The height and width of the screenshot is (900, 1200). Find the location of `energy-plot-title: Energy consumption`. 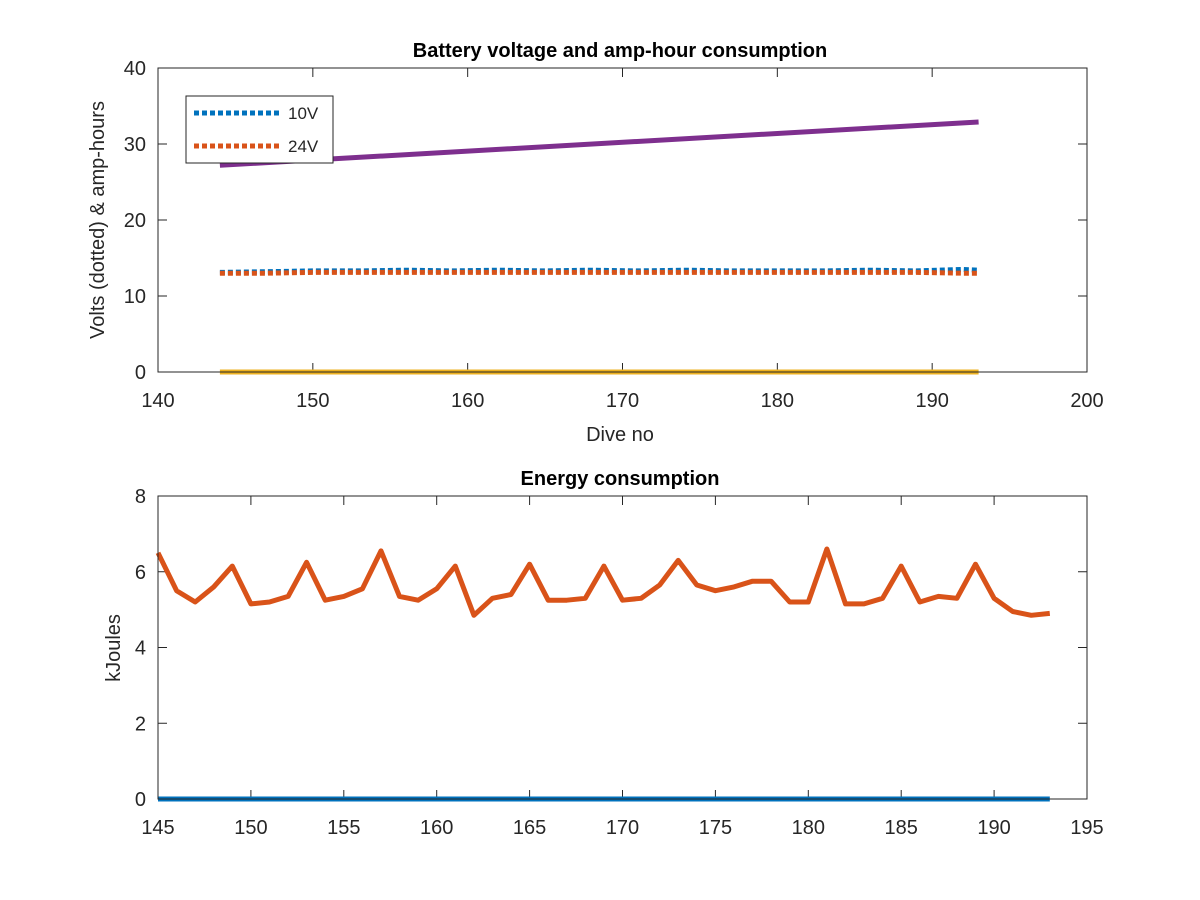

energy-plot-title: Energy consumption is located at coordinates (620, 479).